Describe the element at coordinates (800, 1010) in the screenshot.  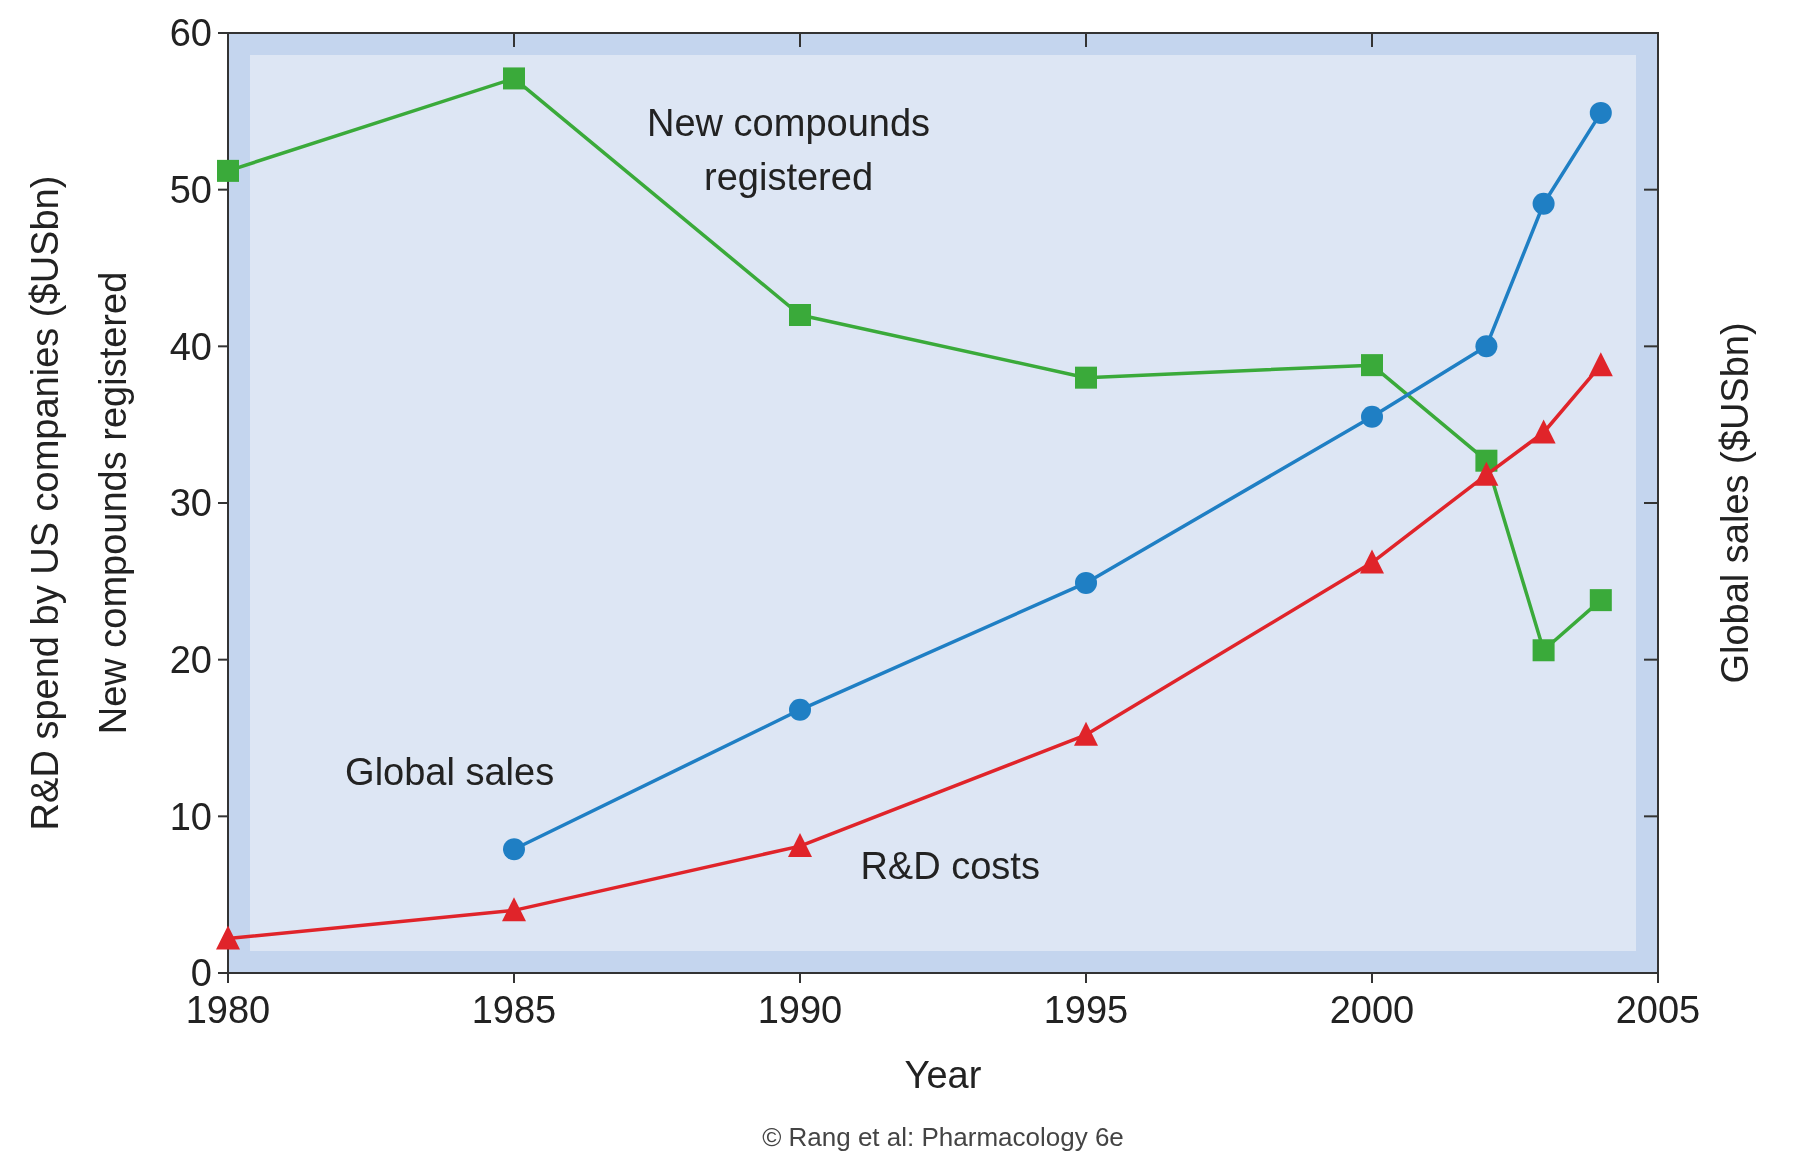
I see `x-tick-label: 1990` at that location.